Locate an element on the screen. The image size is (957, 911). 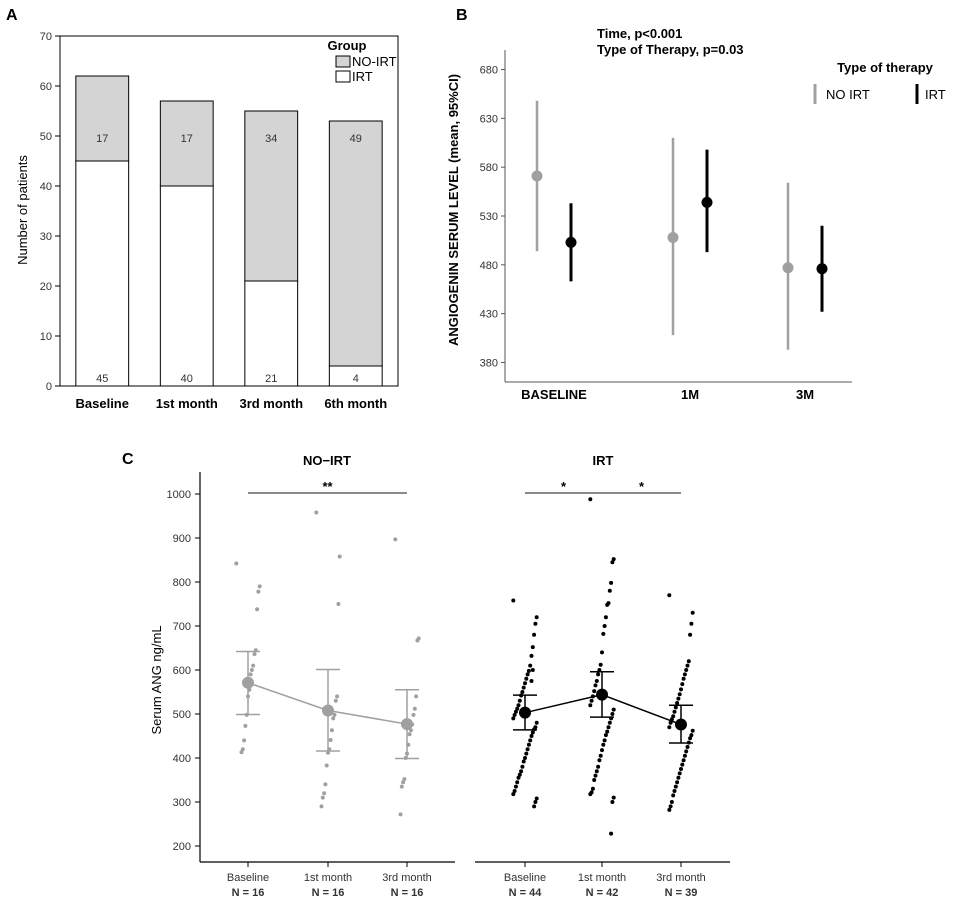
panel-a-data-label-irt: 21 is located at coordinates (271, 379).